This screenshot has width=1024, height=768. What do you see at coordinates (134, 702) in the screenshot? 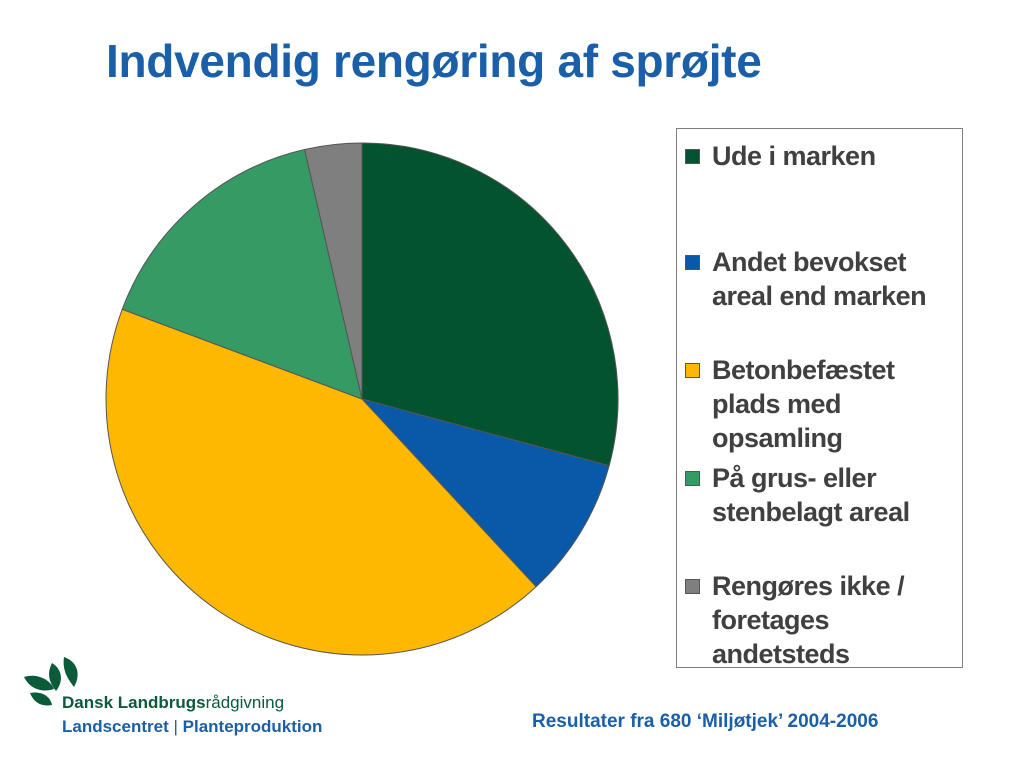
I see `brand-name-bold: Dansk Landbrugs` at bounding box center [134, 702].